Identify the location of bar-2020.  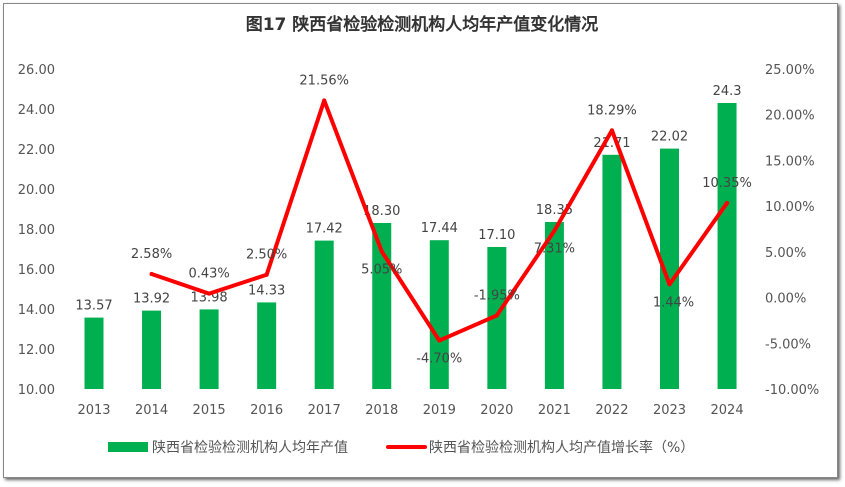
(497, 318).